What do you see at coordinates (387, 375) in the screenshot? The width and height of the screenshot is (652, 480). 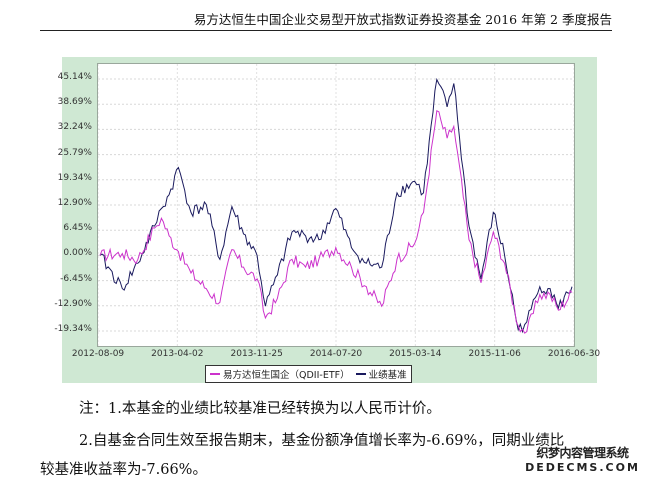 I see `legend-benchmark-label: 业绩基准` at bounding box center [387, 375].